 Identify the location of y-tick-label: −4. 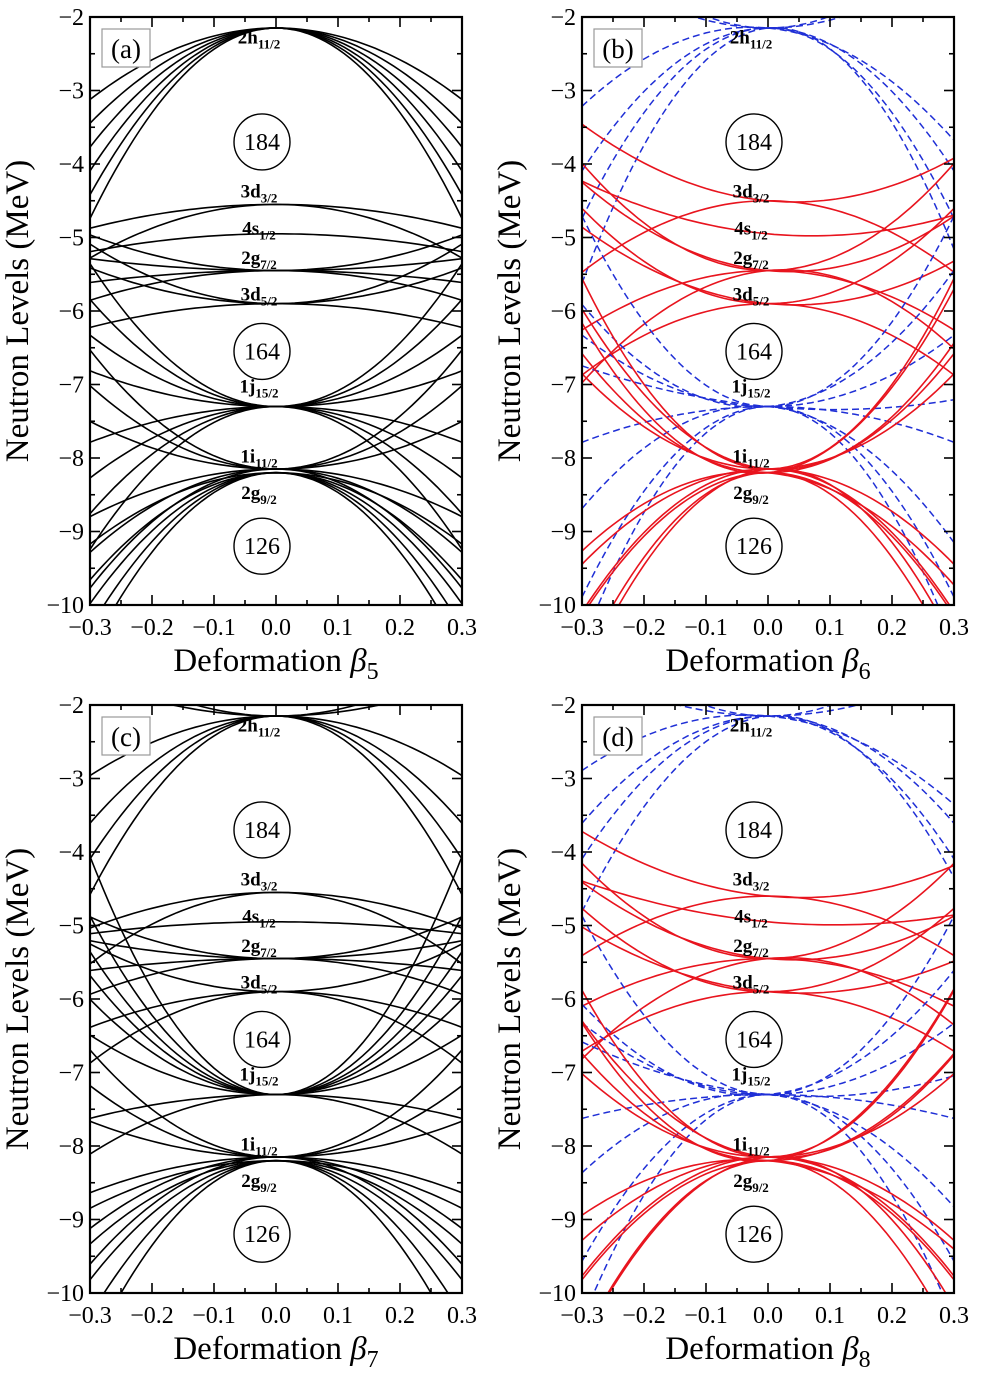
(563, 853).